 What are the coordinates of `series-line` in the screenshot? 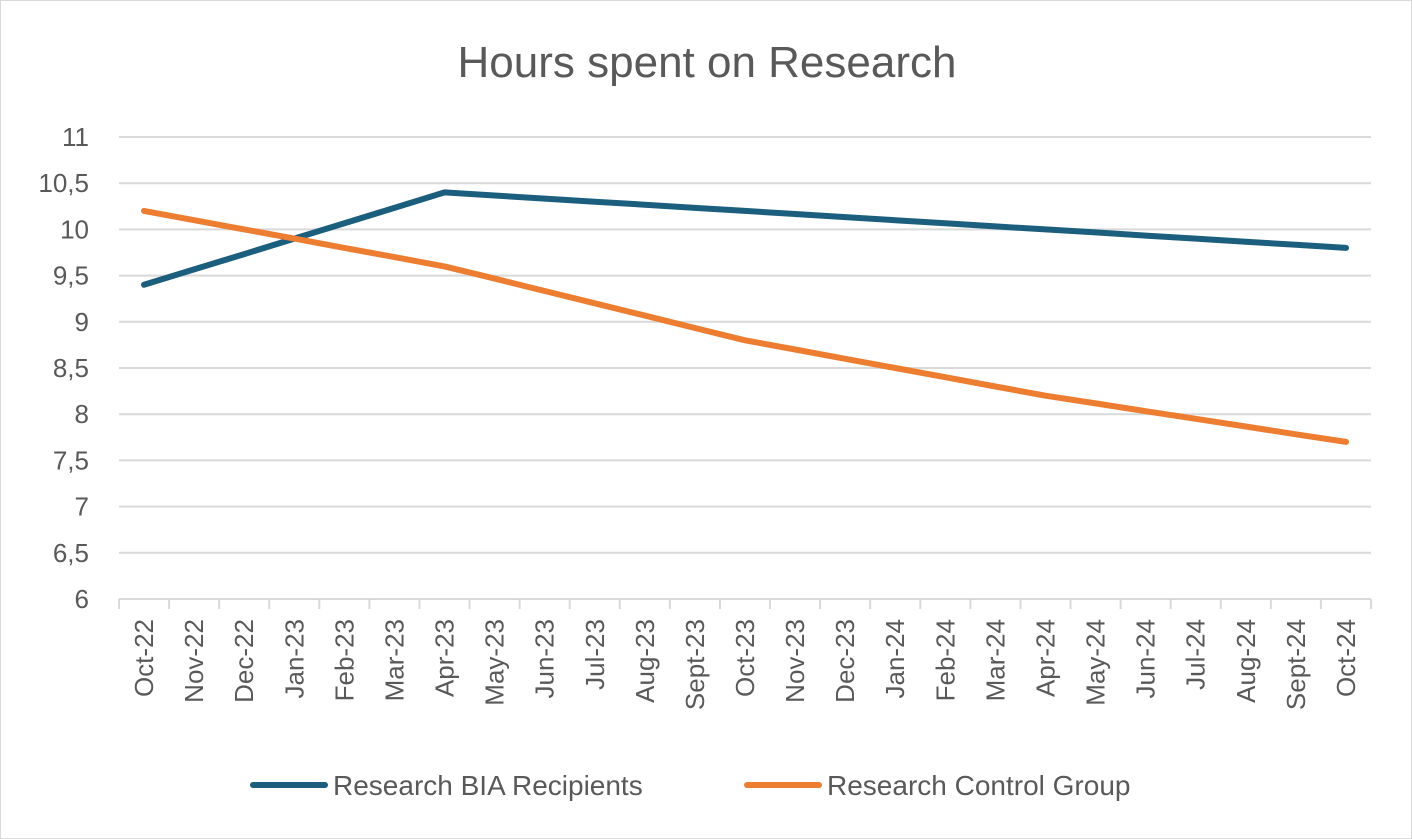 It's located at (745, 238).